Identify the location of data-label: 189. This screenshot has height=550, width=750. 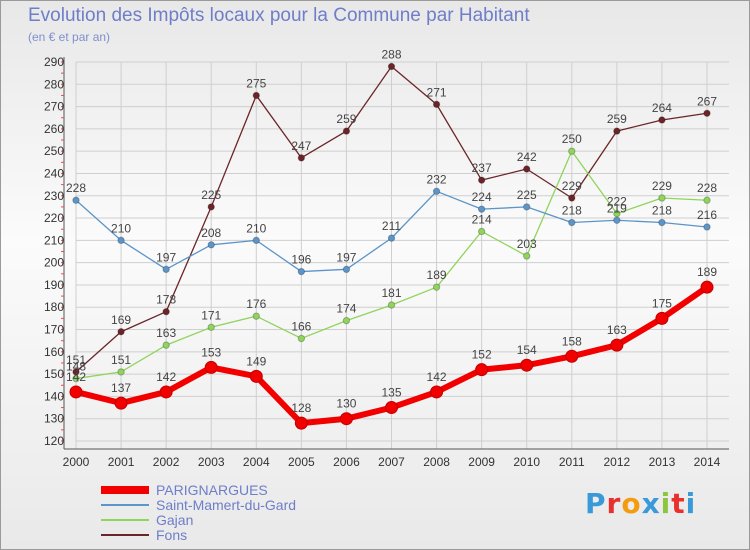
(707, 272).